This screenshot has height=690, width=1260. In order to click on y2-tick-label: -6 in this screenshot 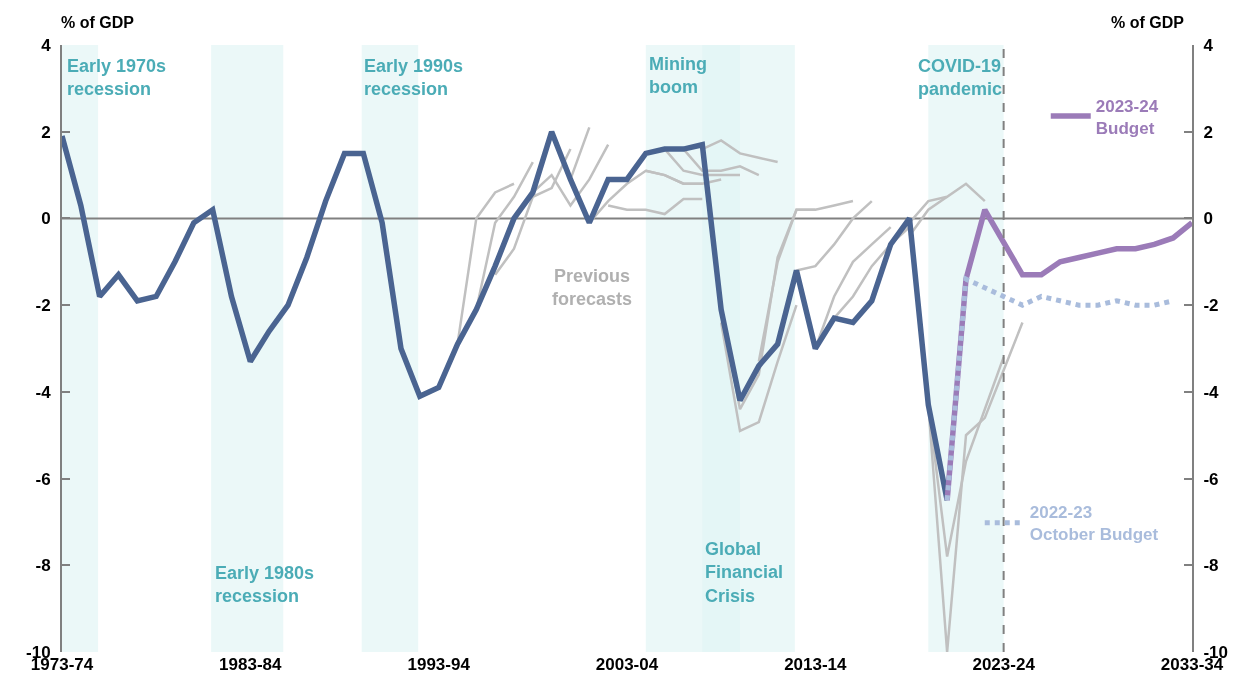, I will do `click(1211, 479)`.